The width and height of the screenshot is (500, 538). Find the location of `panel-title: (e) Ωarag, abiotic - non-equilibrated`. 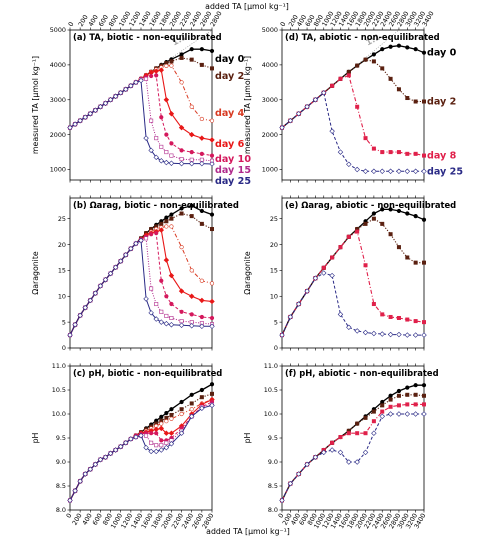

panel-title: (e) Ωarag, abiotic - non-equilibrated is located at coordinates (370, 205).